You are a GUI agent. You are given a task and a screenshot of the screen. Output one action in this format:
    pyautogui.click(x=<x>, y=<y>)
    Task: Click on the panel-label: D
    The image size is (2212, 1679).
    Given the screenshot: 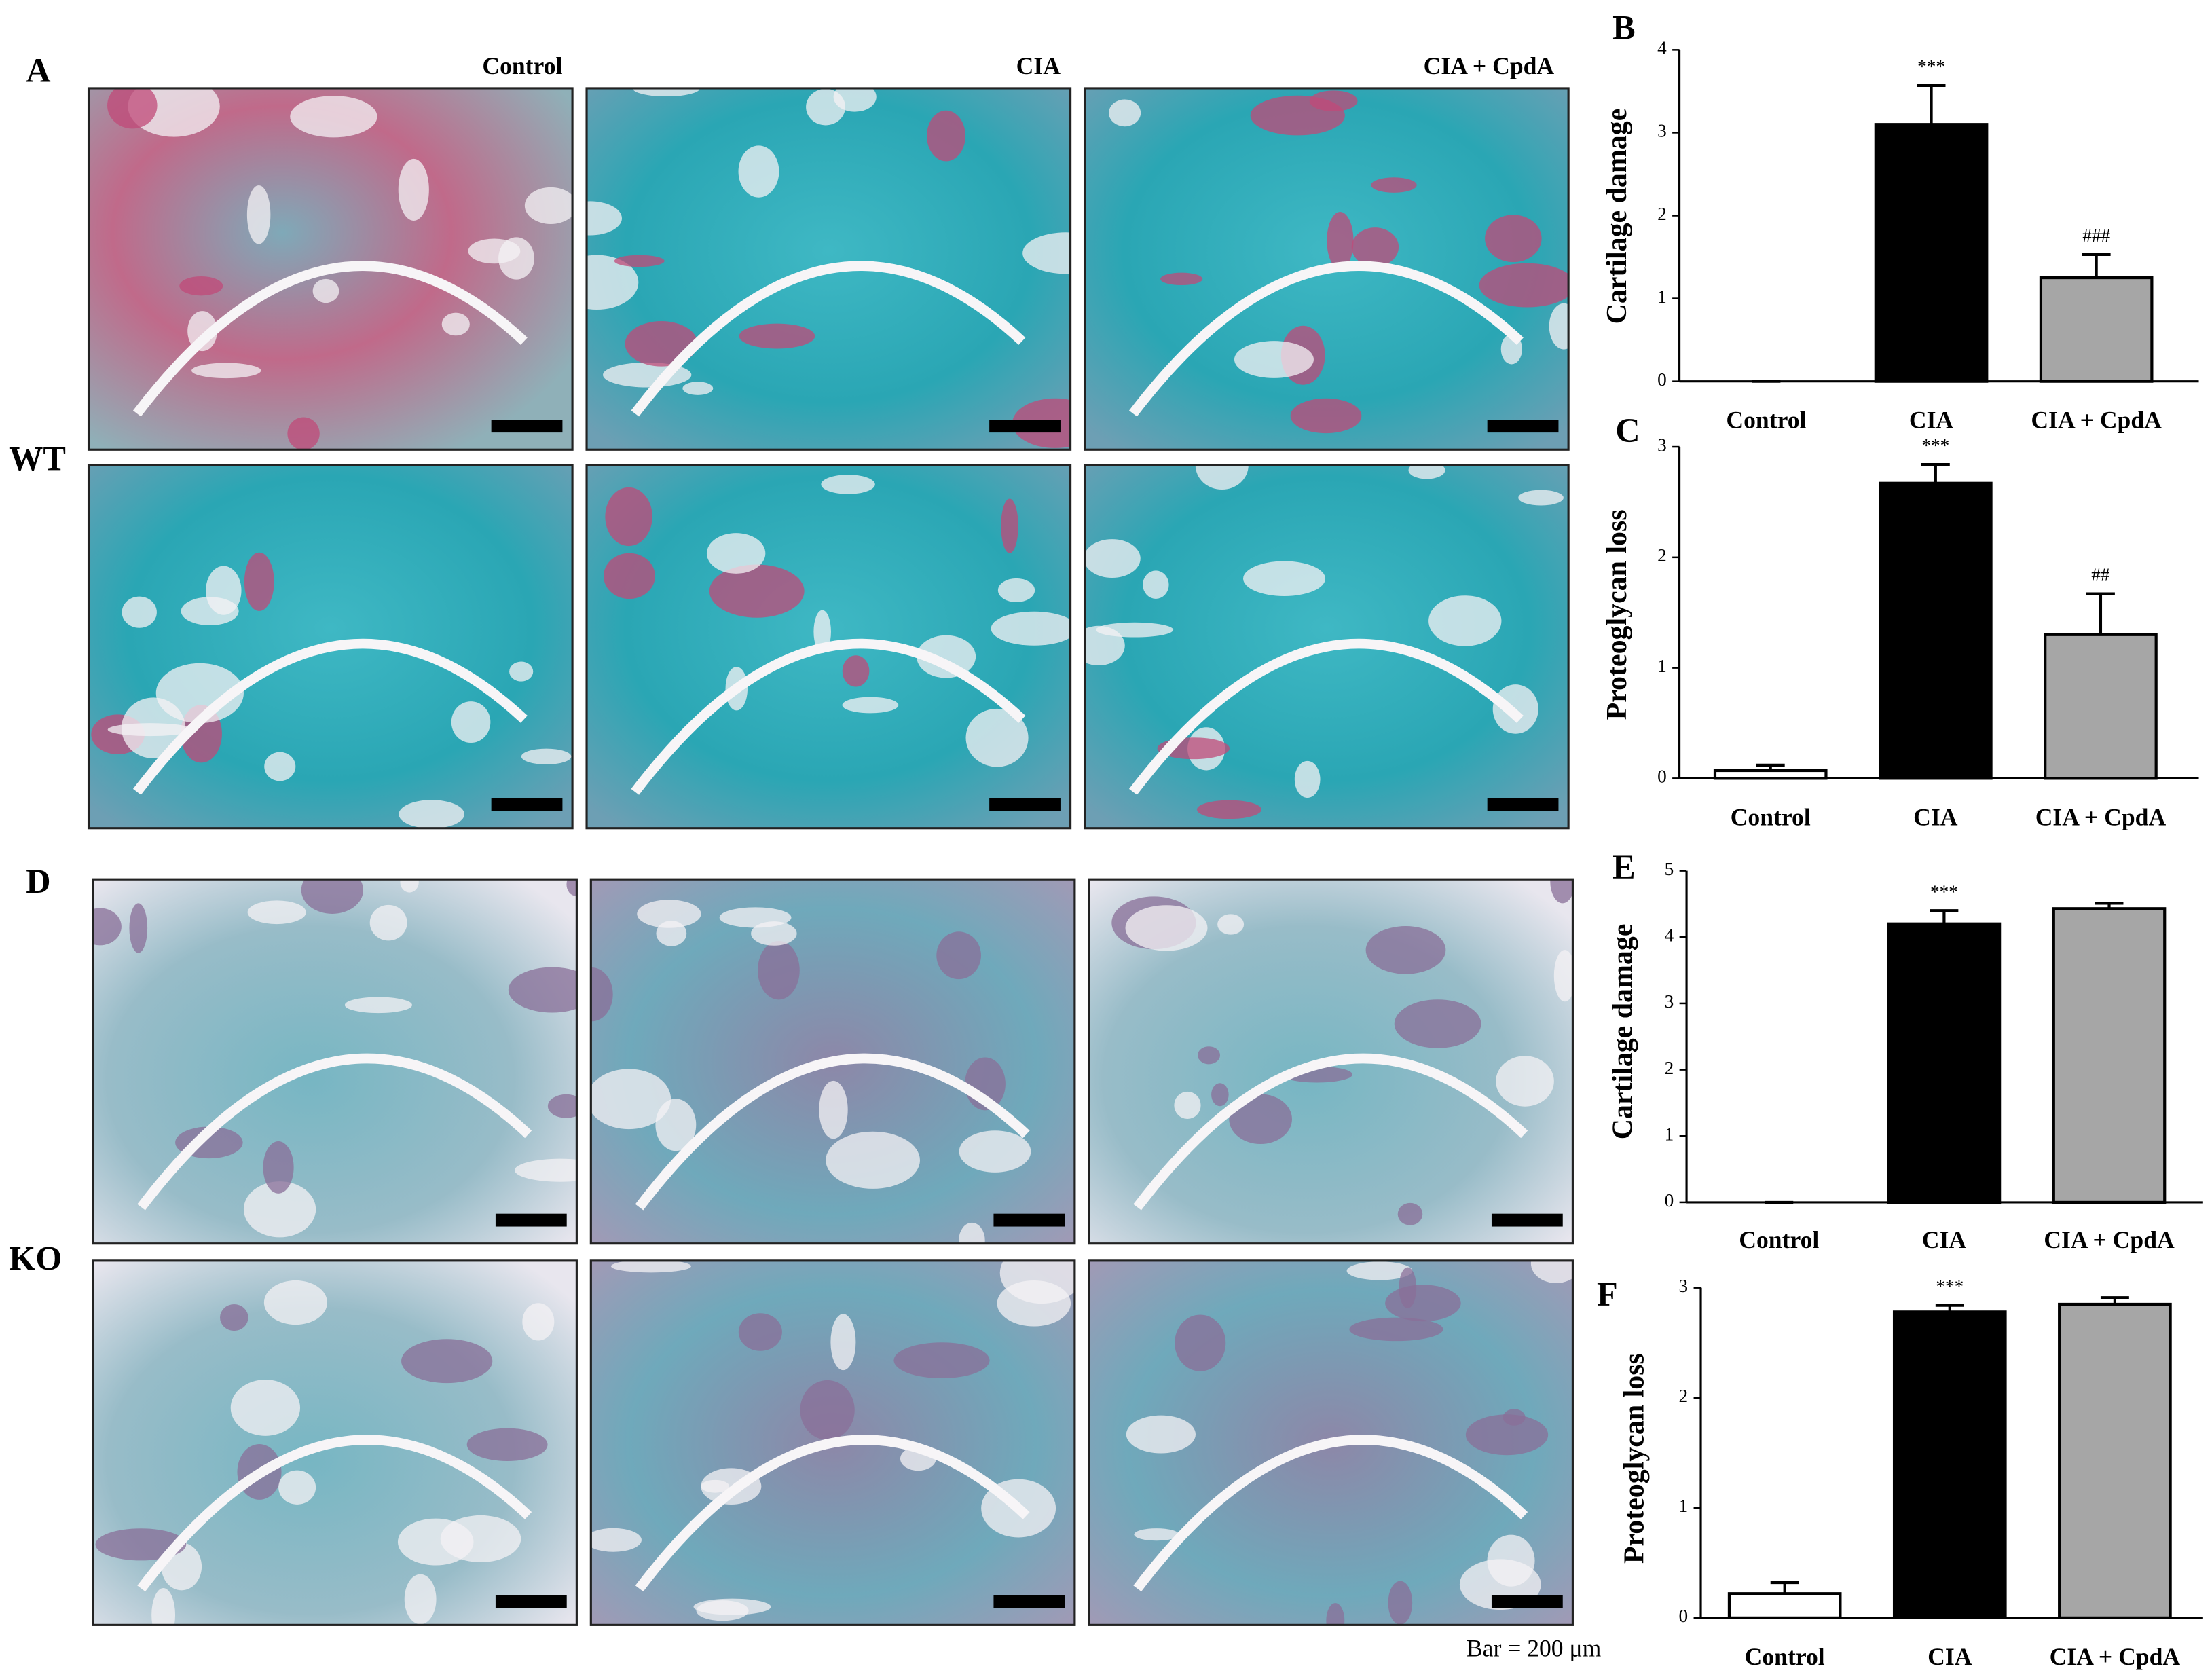 What is the action you would take?
    pyautogui.click(x=38, y=881)
    